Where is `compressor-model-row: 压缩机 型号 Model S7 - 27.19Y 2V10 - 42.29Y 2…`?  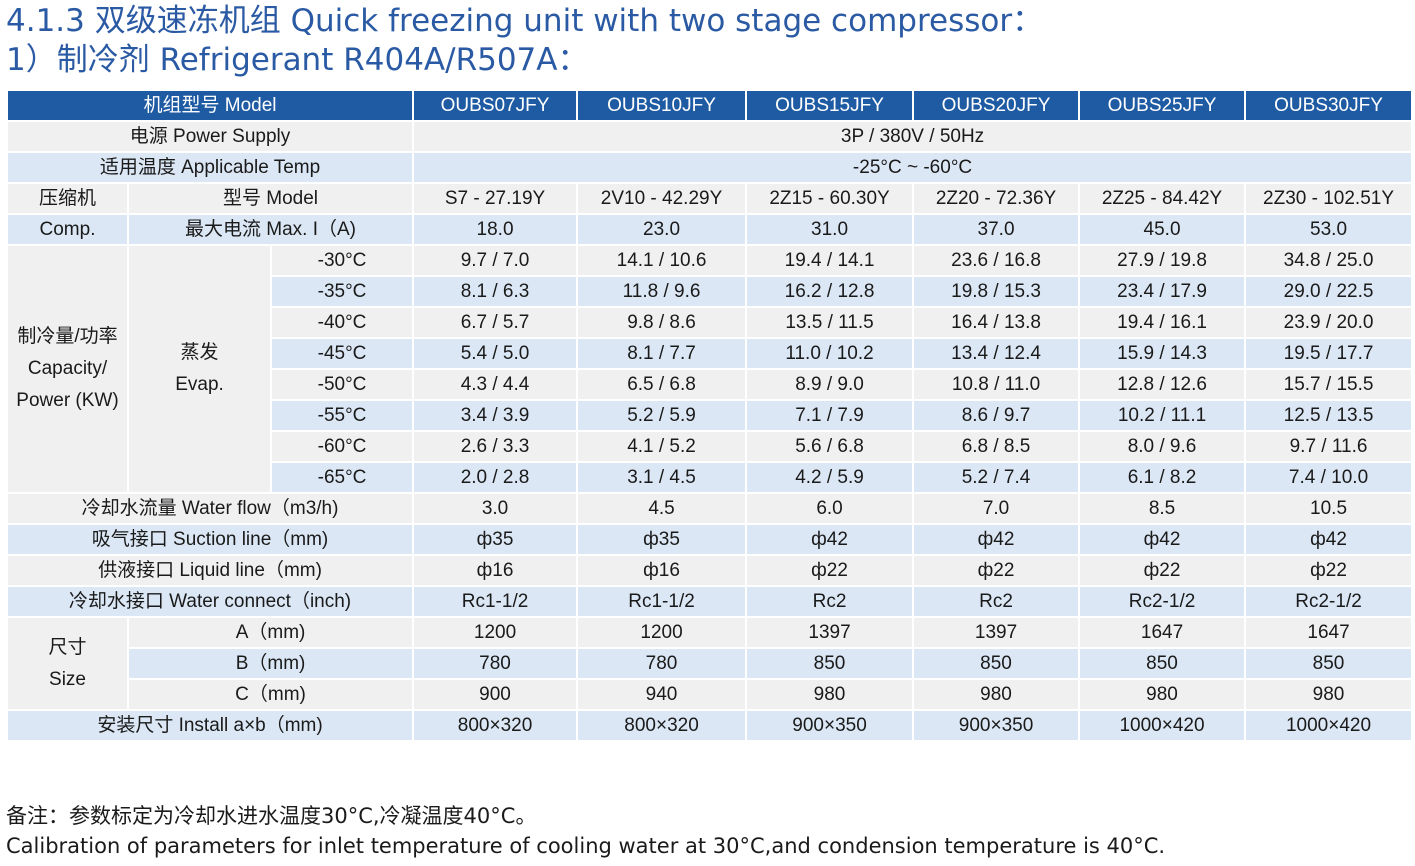 compressor-model-row: 压缩机 型号 Model S7 - 27.19Y 2V10 - 42.29Y 2… is located at coordinates (710, 198).